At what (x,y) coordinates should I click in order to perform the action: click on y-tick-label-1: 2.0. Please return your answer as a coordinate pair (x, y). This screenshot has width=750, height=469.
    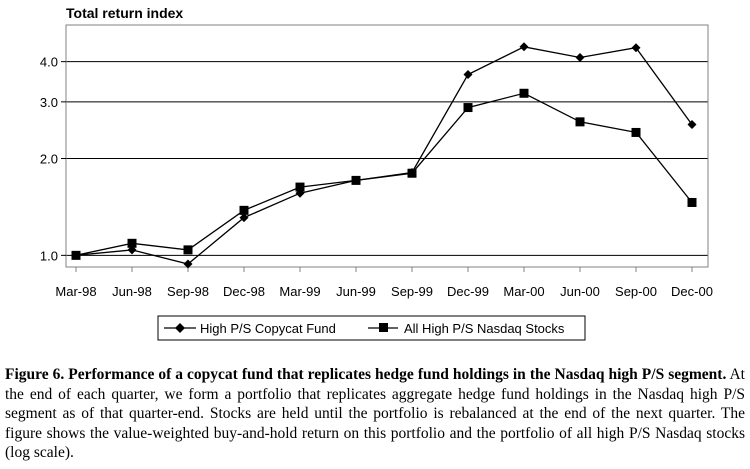
    Looking at the image, I should click on (49, 159).